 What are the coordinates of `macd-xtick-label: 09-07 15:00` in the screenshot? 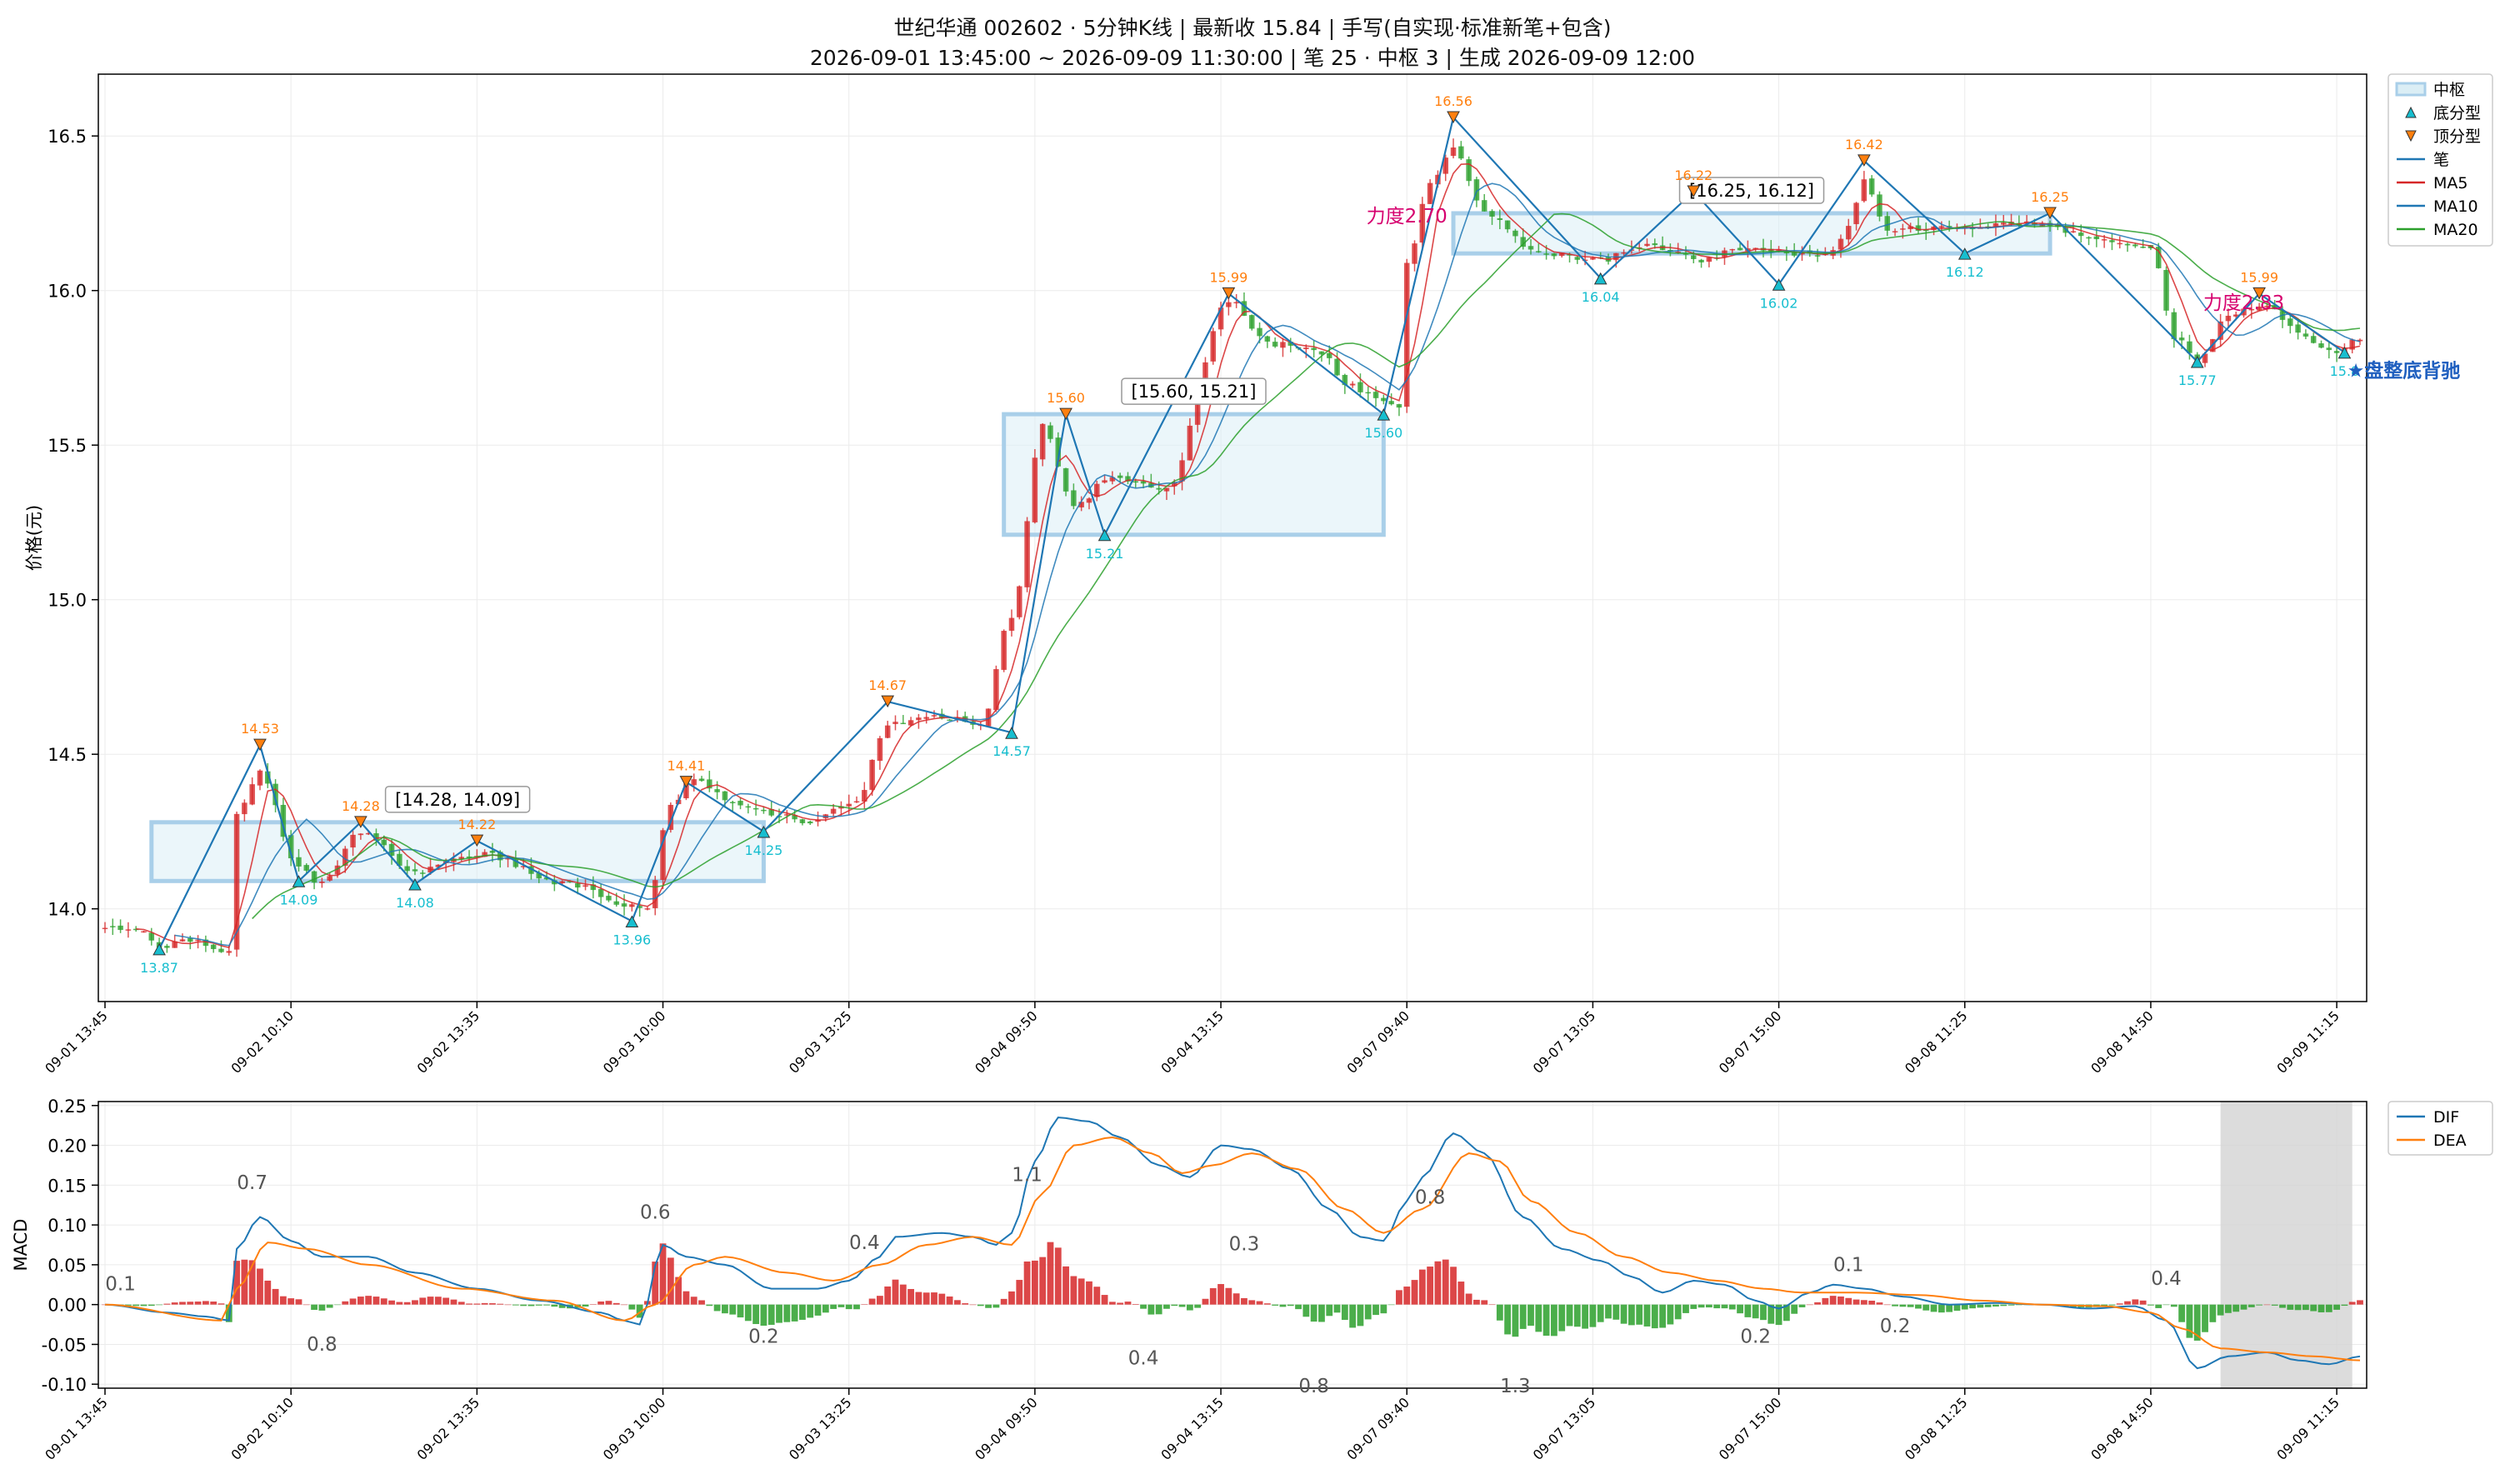 It's located at (1750, 1428).